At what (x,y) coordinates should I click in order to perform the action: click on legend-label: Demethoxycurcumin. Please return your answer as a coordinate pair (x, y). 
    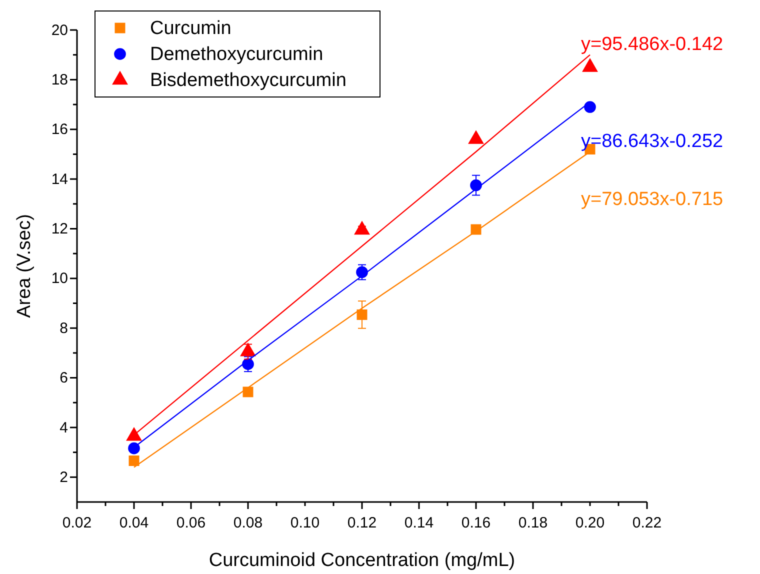
    Looking at the image, I should click on (237, 54).